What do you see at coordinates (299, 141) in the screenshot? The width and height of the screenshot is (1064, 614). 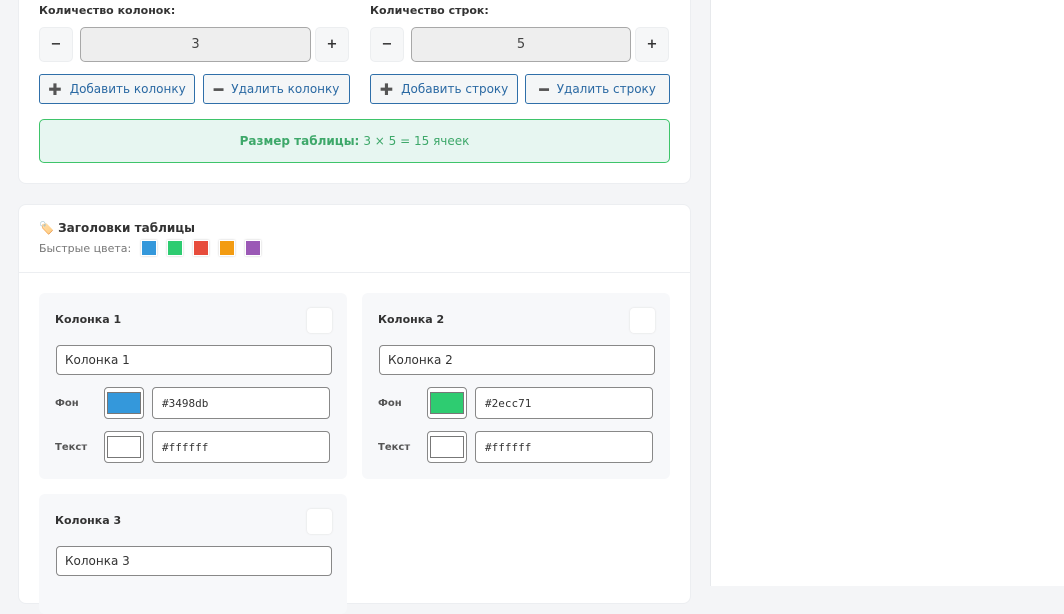 I see `table-size-label: Размер таблицы:` at bounding box center [299, 141].